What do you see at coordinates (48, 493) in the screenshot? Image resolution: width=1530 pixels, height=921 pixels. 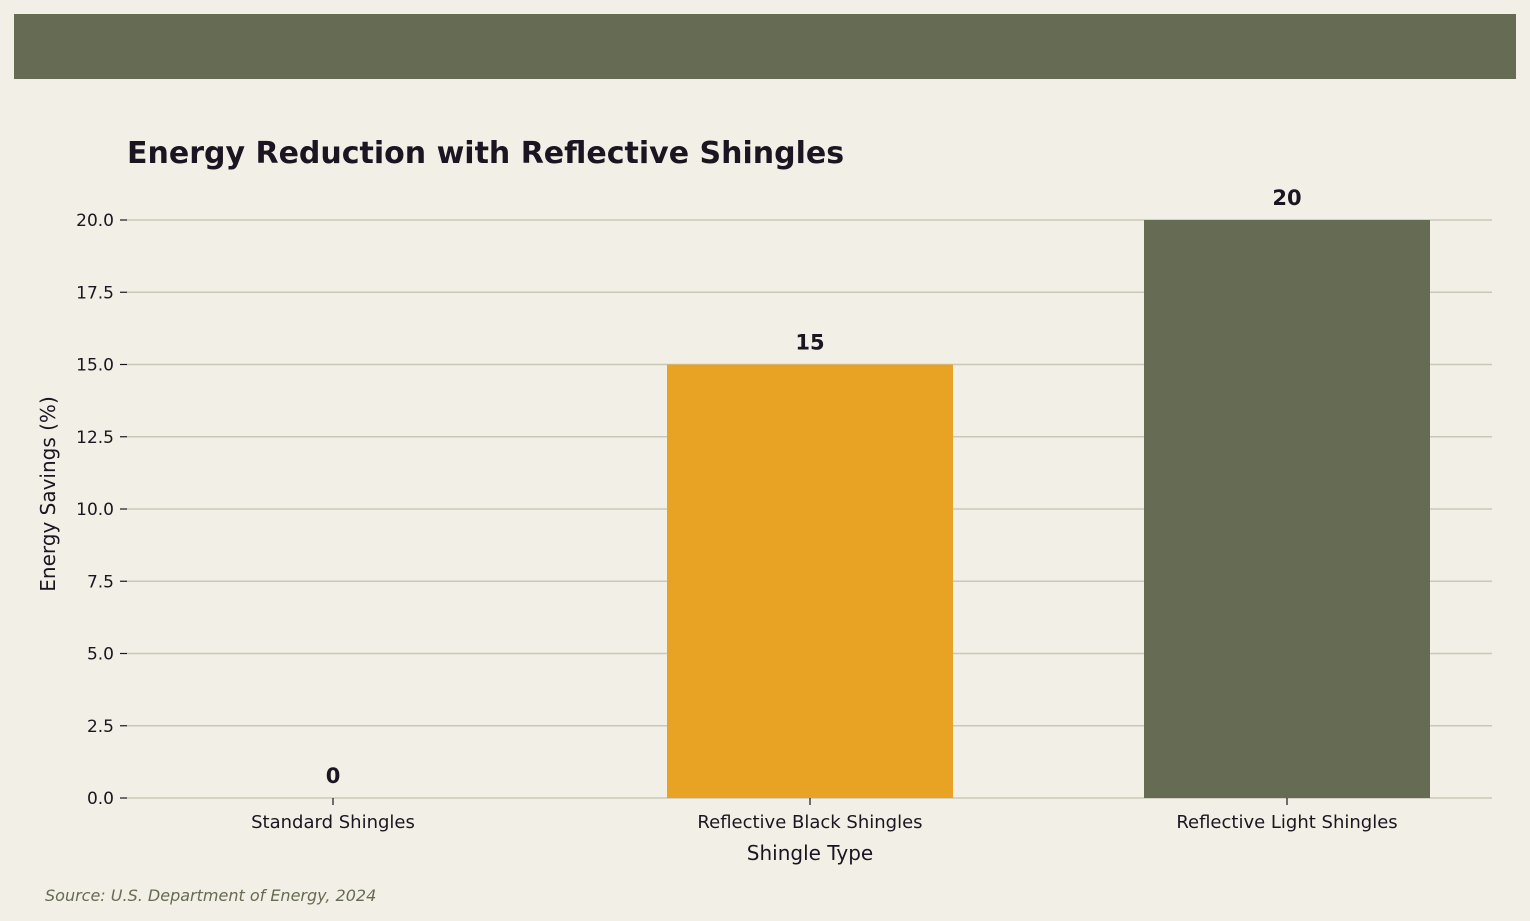 I see `y-axis-label: Energy Savings (%)` at bounding box center [48, 493].